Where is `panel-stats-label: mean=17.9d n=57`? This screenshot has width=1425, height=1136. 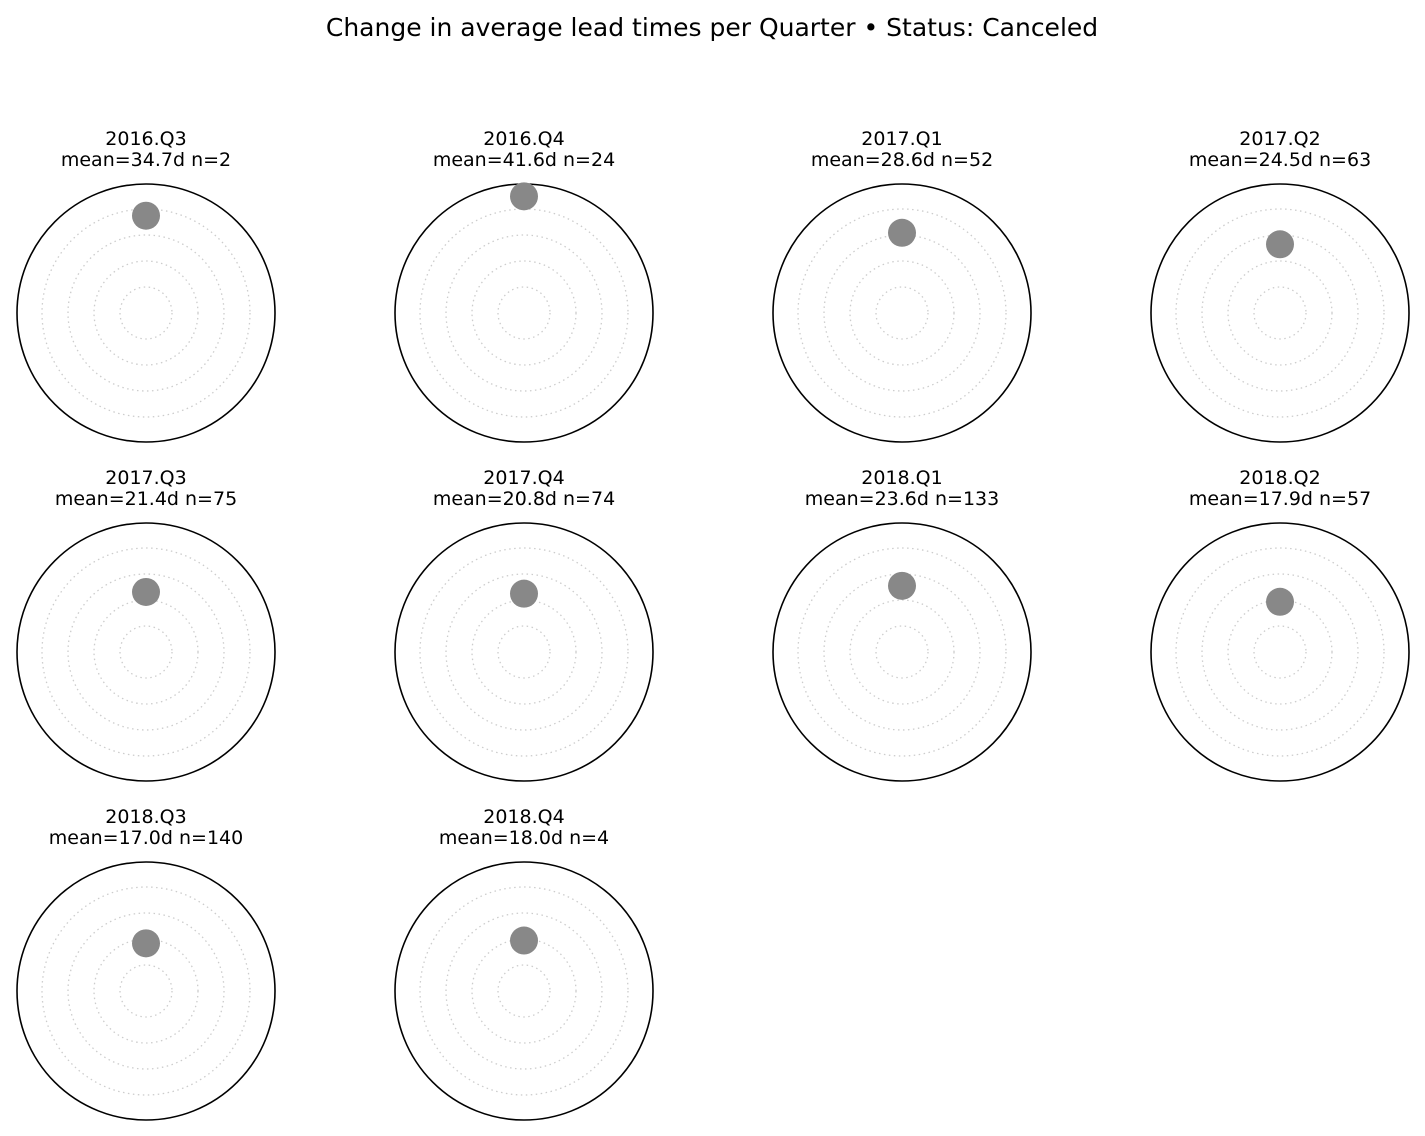
panel-stats-label: mean=17.9d n=57 is located at coordinates (1280, 499).